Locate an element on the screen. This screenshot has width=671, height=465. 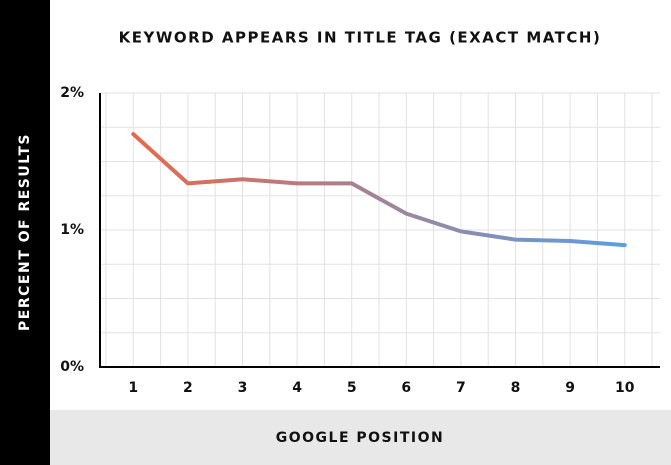
x-tick-label: 8 is located at coordinates (516, 388).